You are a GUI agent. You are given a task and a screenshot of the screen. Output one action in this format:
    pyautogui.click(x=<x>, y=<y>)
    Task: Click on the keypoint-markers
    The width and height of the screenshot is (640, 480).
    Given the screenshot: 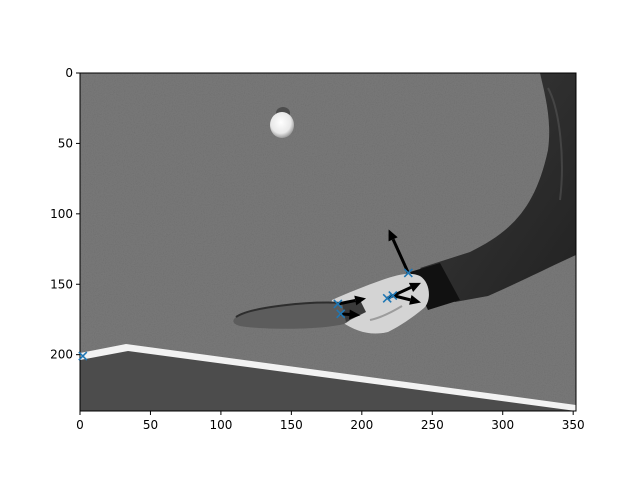 What is the action you would take?
    pyautogui.click(x=245, y=314)
    